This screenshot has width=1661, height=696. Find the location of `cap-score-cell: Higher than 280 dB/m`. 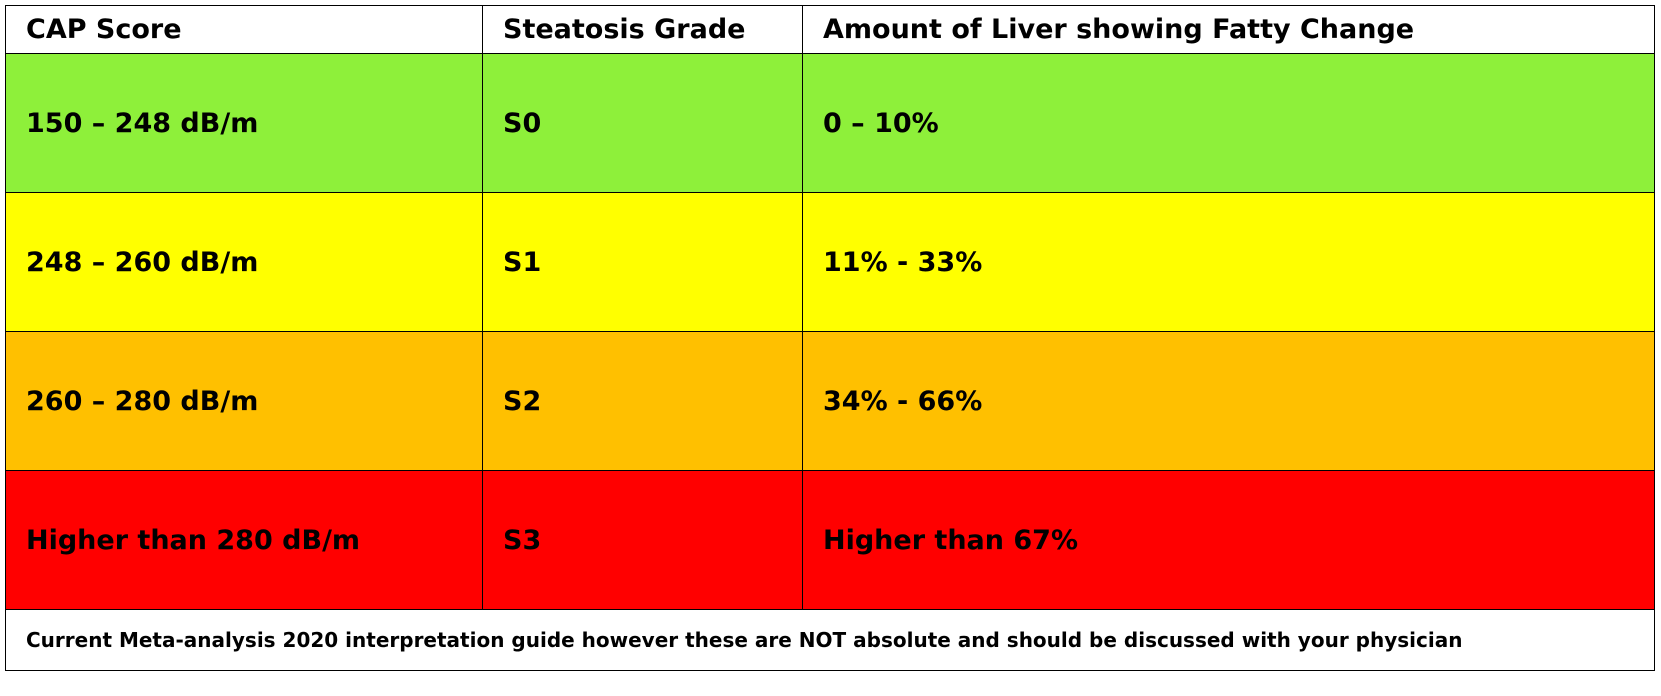

cap-score-cell: Higher than 280 dB/m is located at coordinates (244, 540).